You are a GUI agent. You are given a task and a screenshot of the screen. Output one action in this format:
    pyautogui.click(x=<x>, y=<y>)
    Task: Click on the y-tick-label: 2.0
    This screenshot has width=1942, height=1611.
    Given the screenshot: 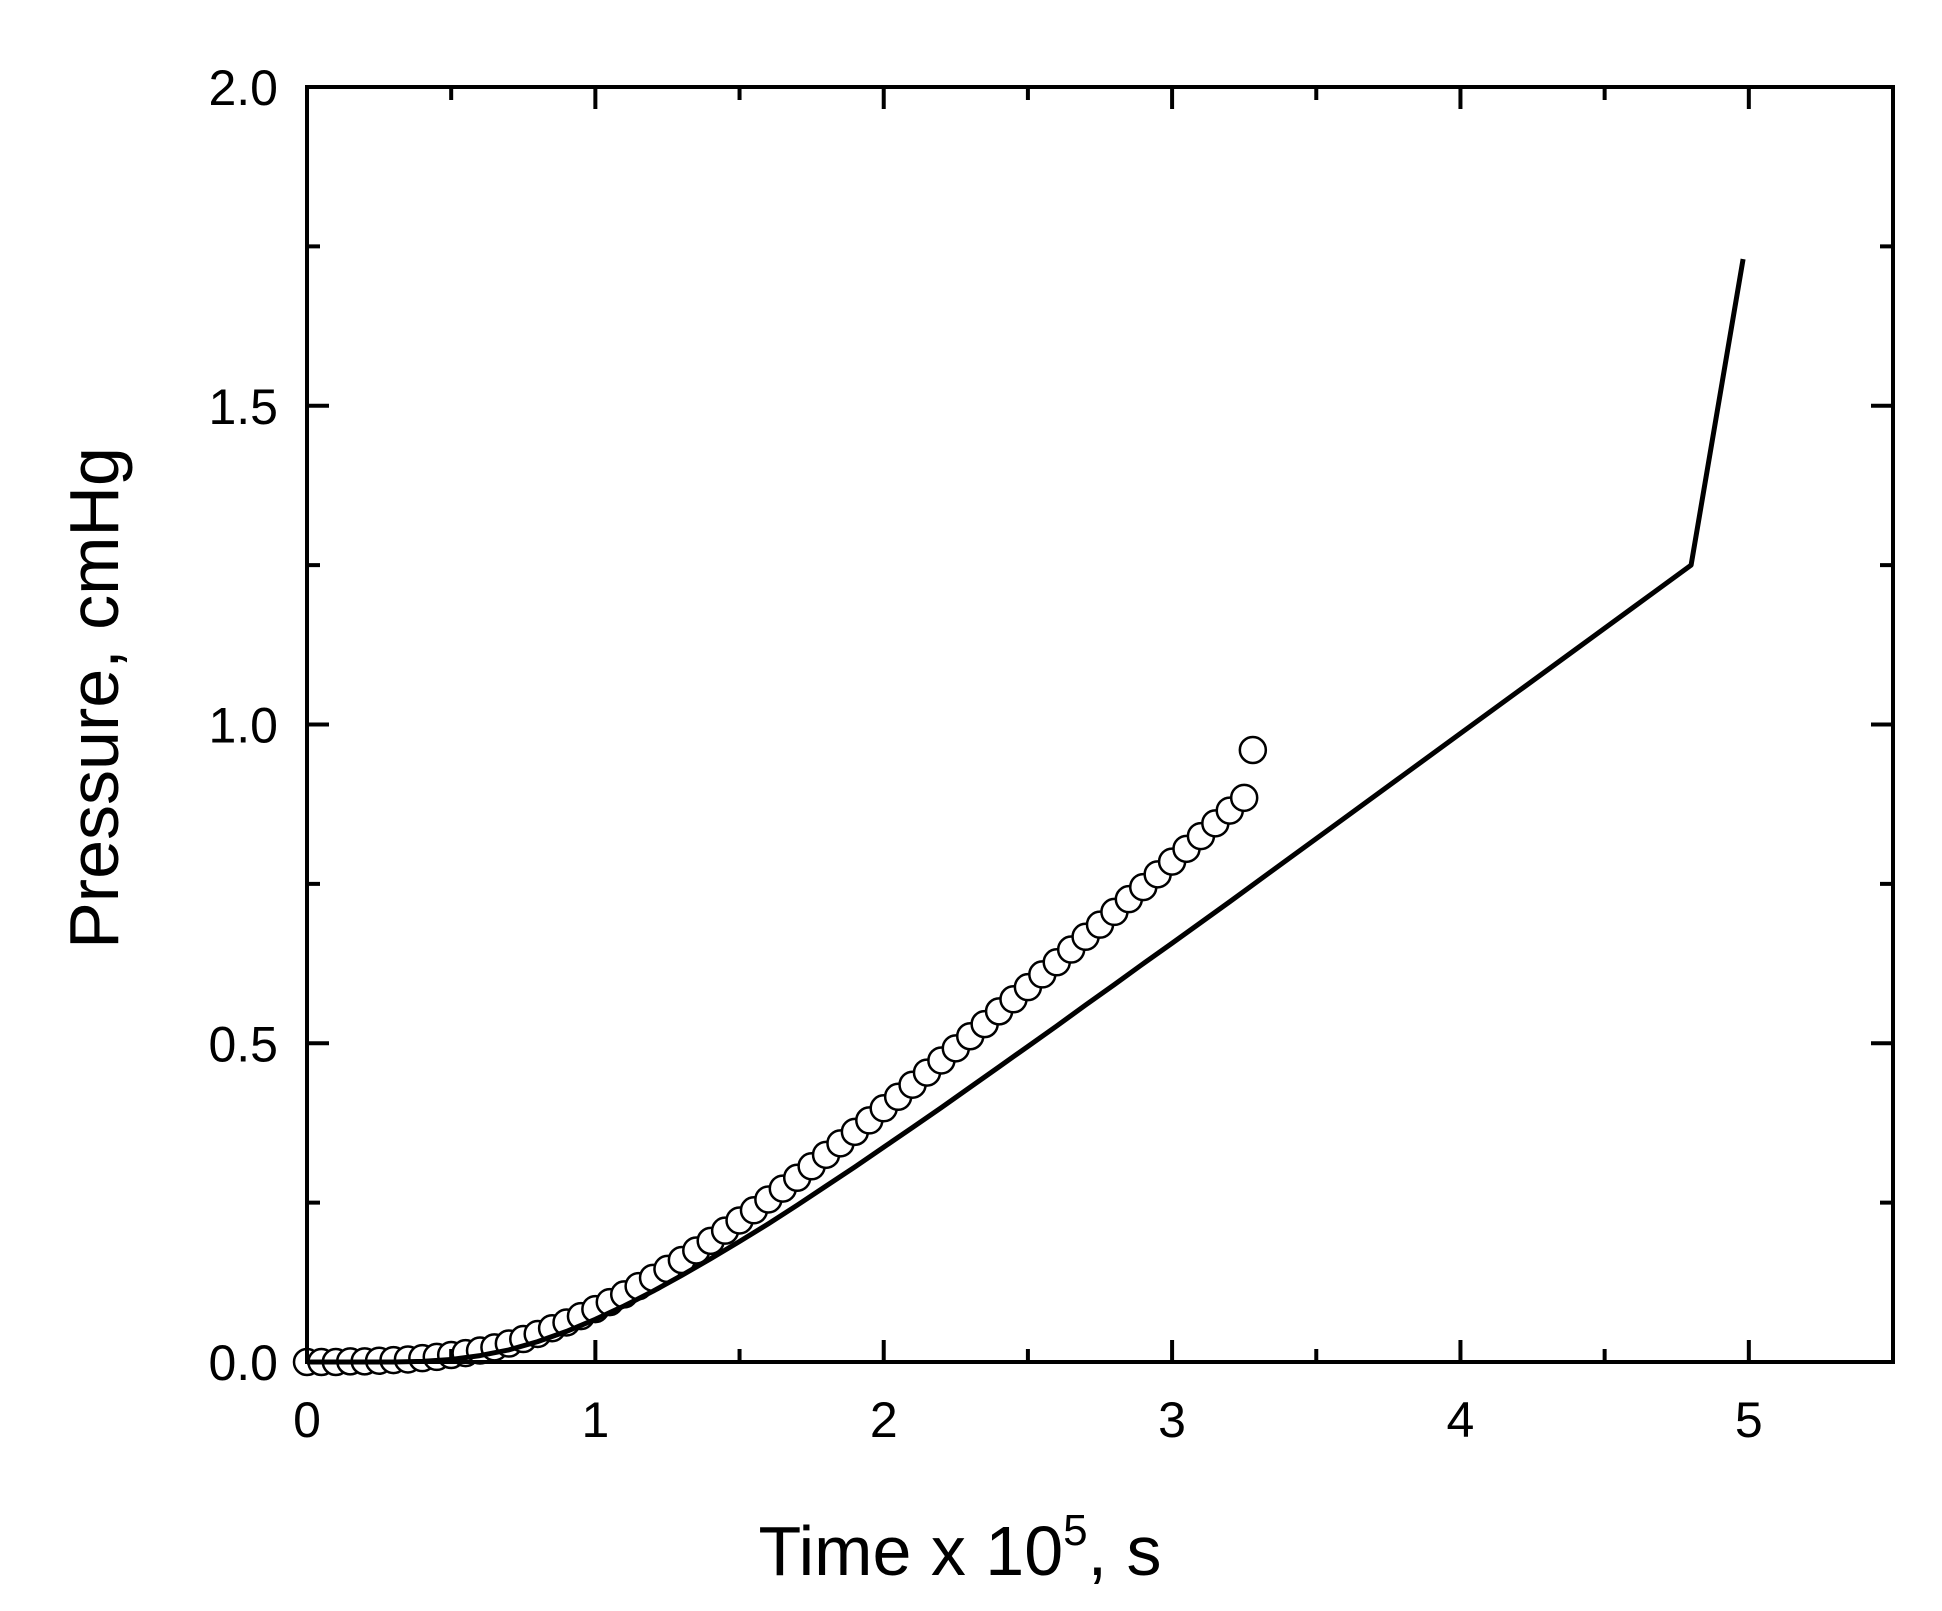 What is the action you would take?
    pyautogui.click(x=243, y=88)
    